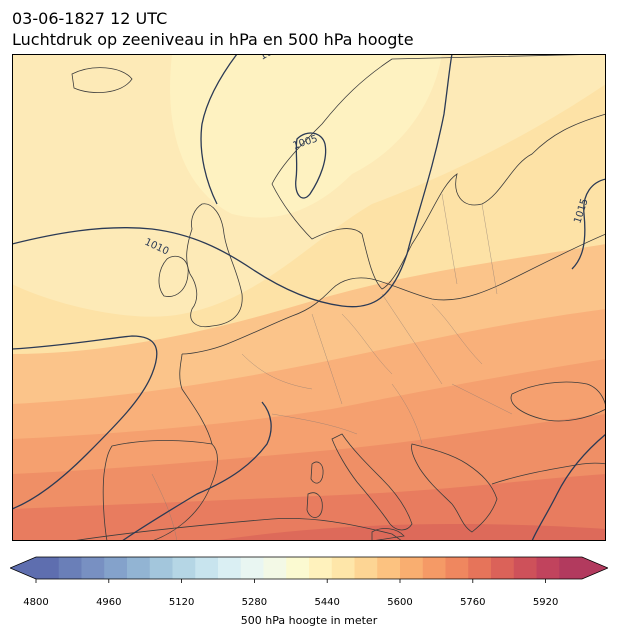  Describe the element at coordinates (545, 602) in the screenshot. I see `colorbar-tick-label: 5920` at that location.